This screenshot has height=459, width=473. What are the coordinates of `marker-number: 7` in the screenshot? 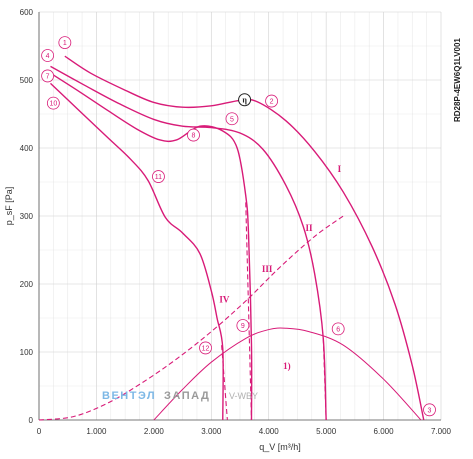 It's located at (48, 76).